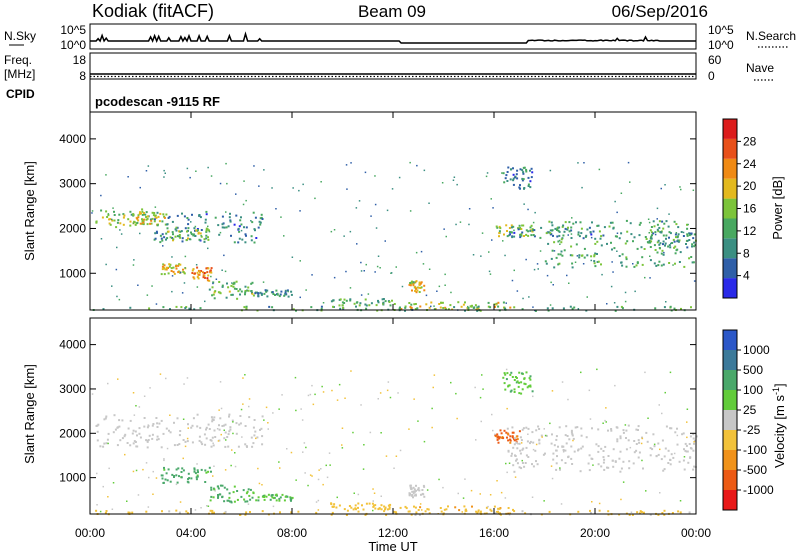 The image size is (800, 554). Describe the element at coordinates (730, 148) in the screenshot. I see `power-colorbar-cell` at that location.